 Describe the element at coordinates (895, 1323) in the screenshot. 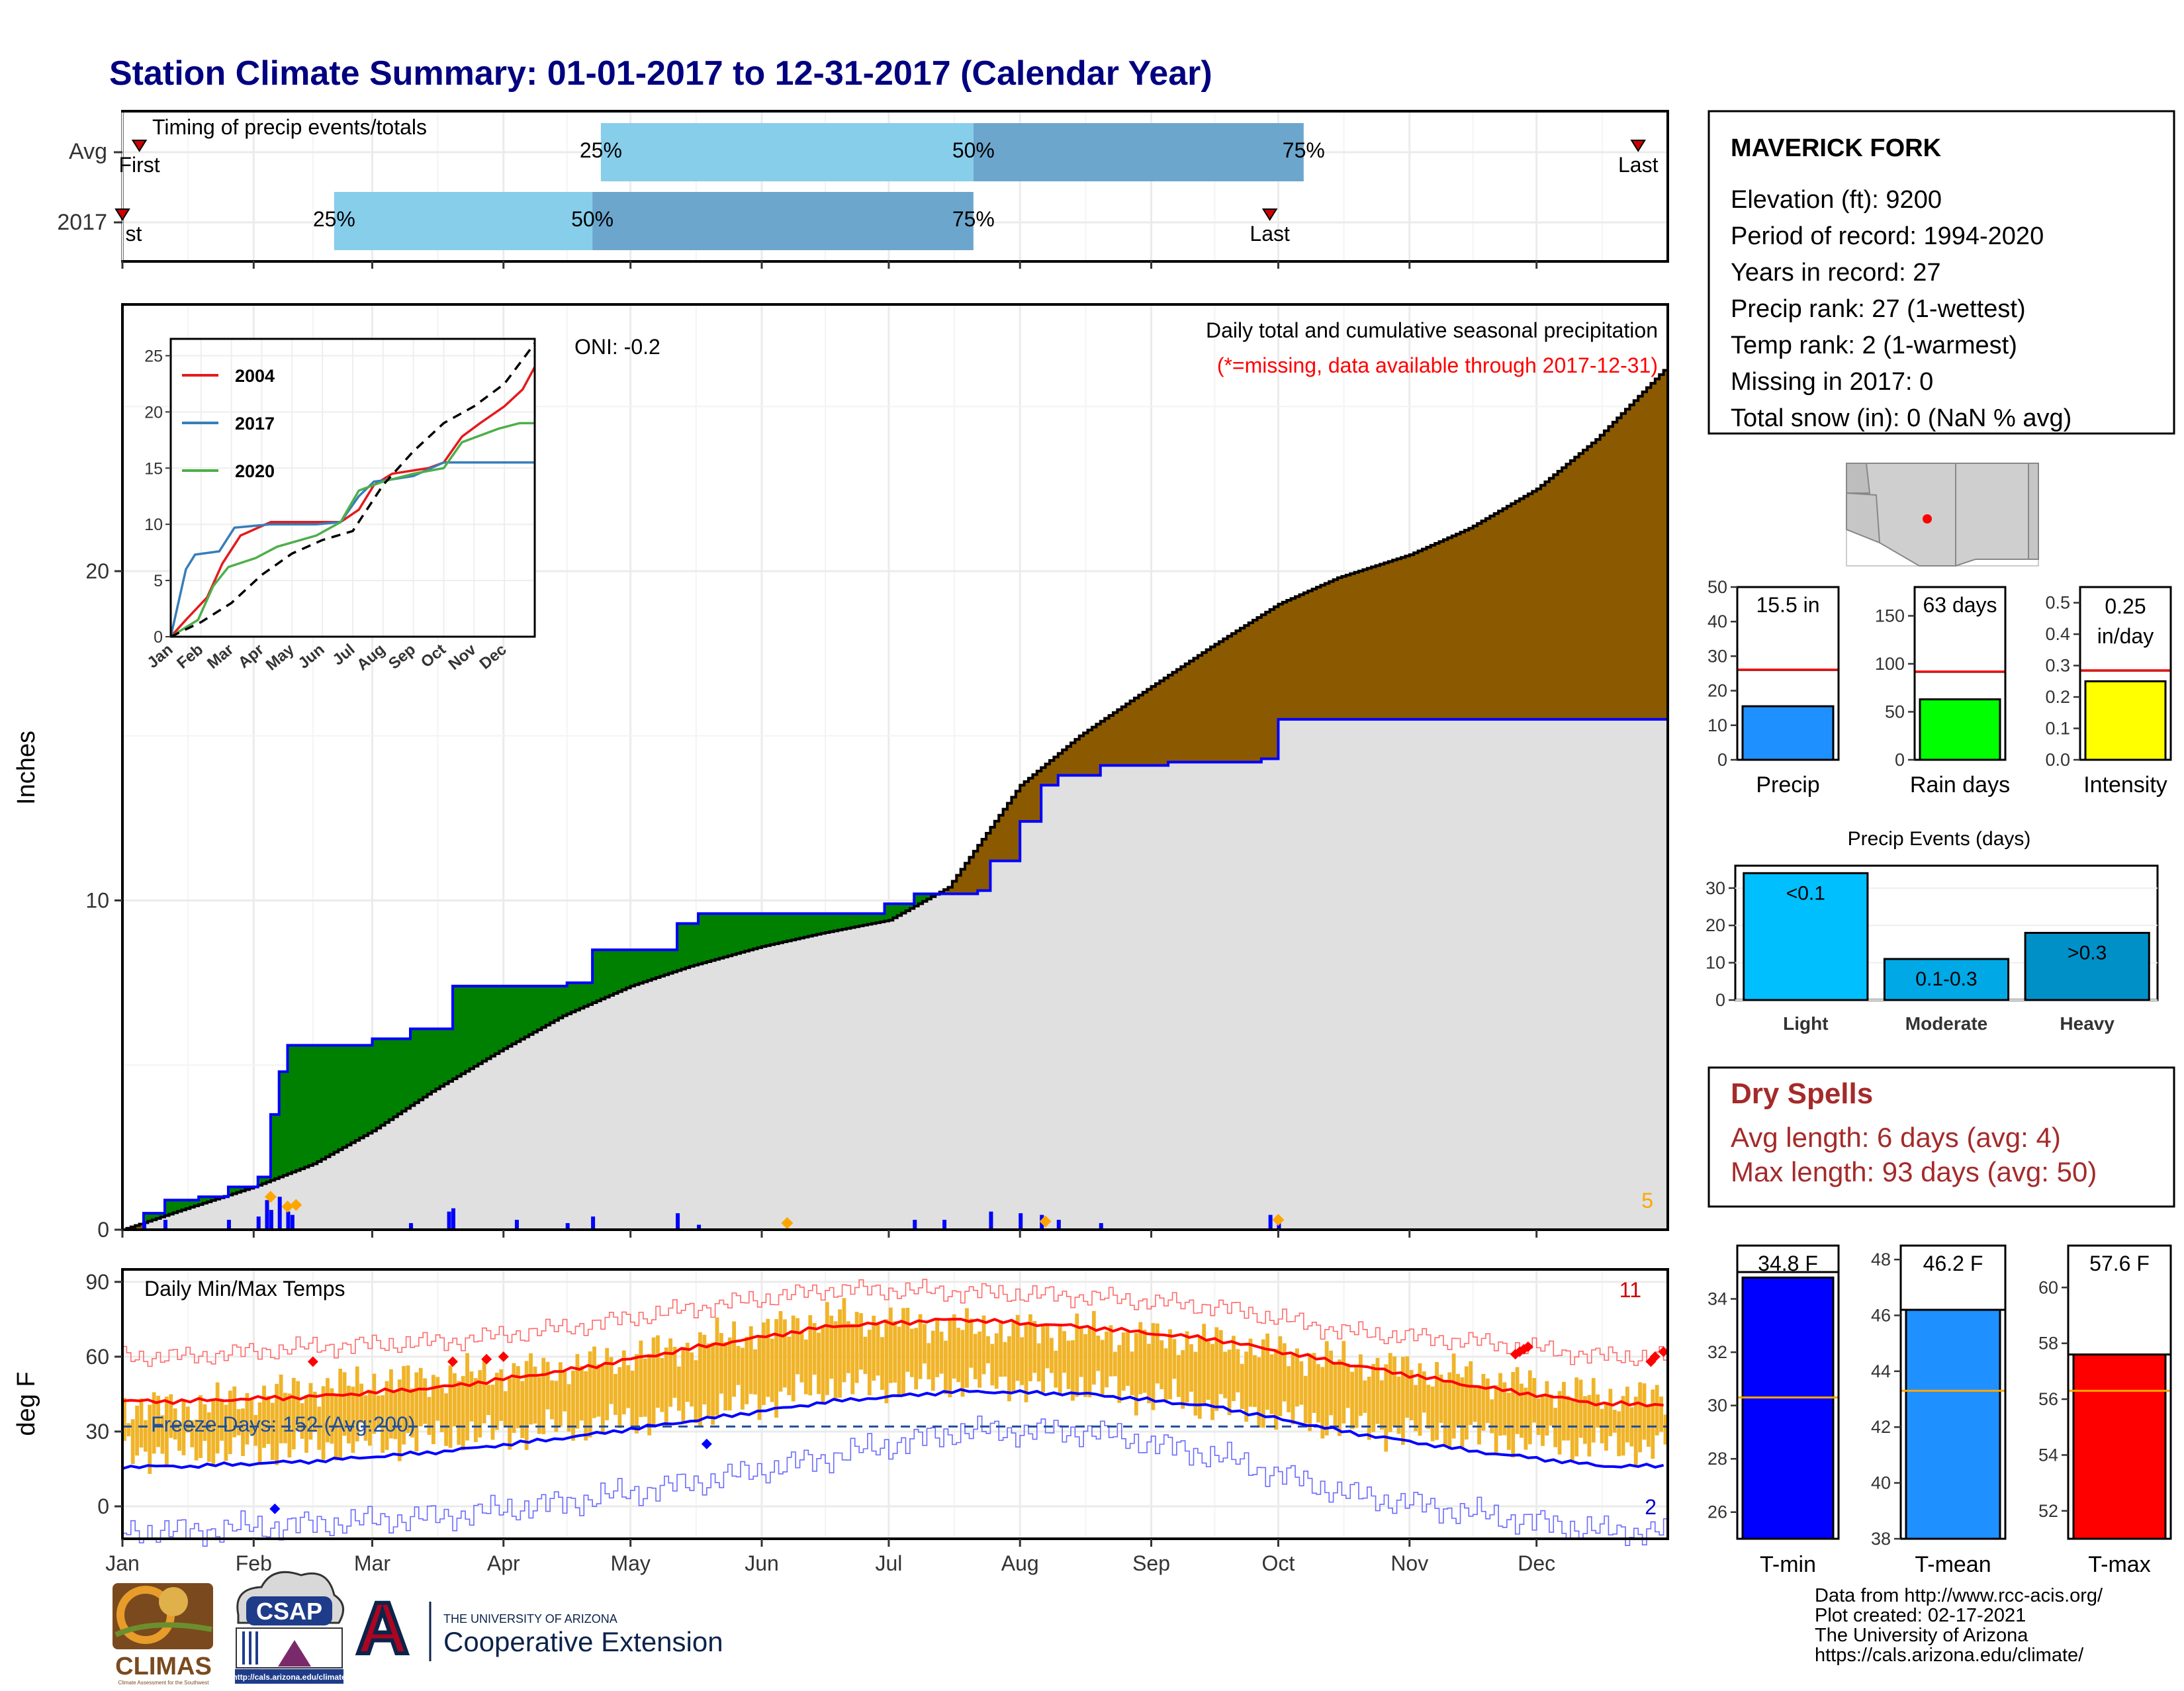

I see `record-high-line` at that location.